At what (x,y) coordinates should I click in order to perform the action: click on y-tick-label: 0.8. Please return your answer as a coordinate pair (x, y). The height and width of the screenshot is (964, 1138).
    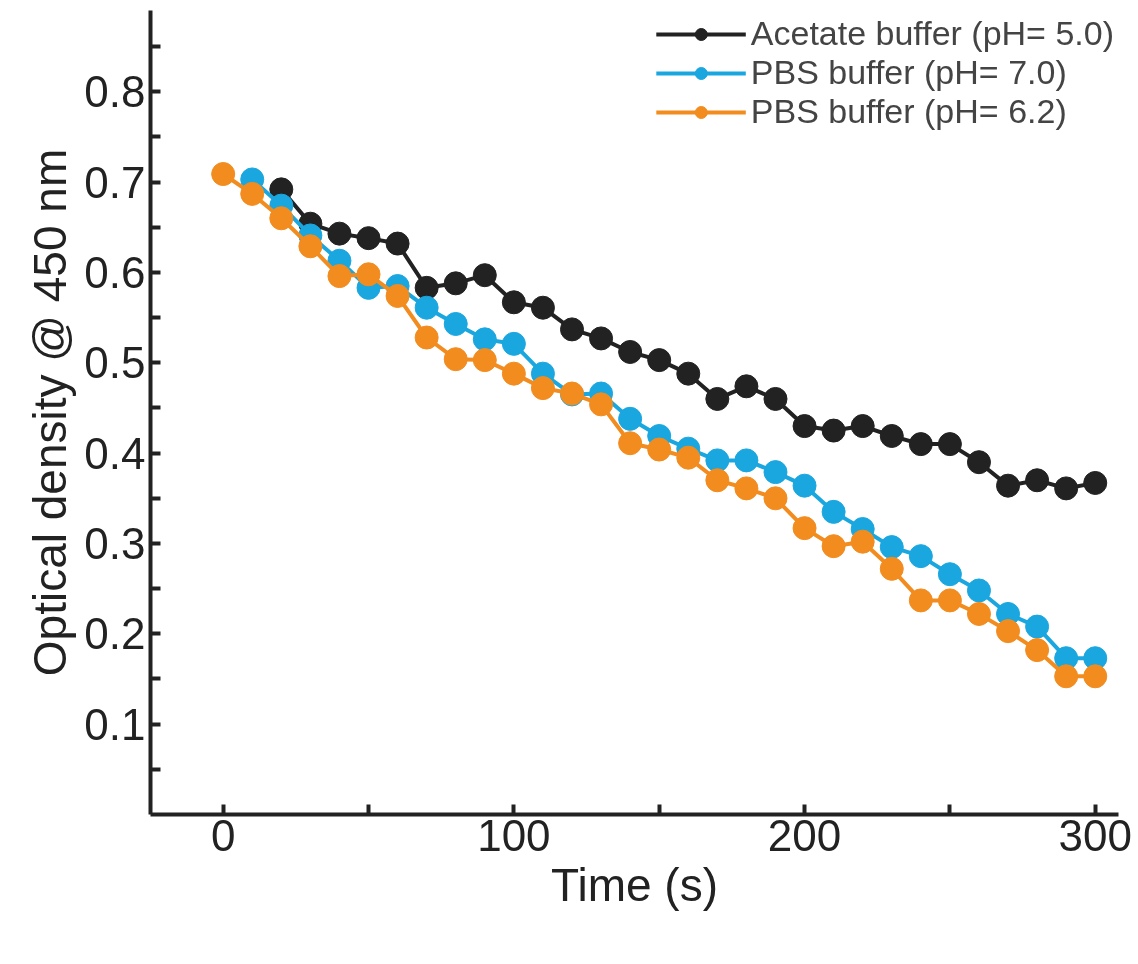
    Looking at the image, I should click on (115, 92).